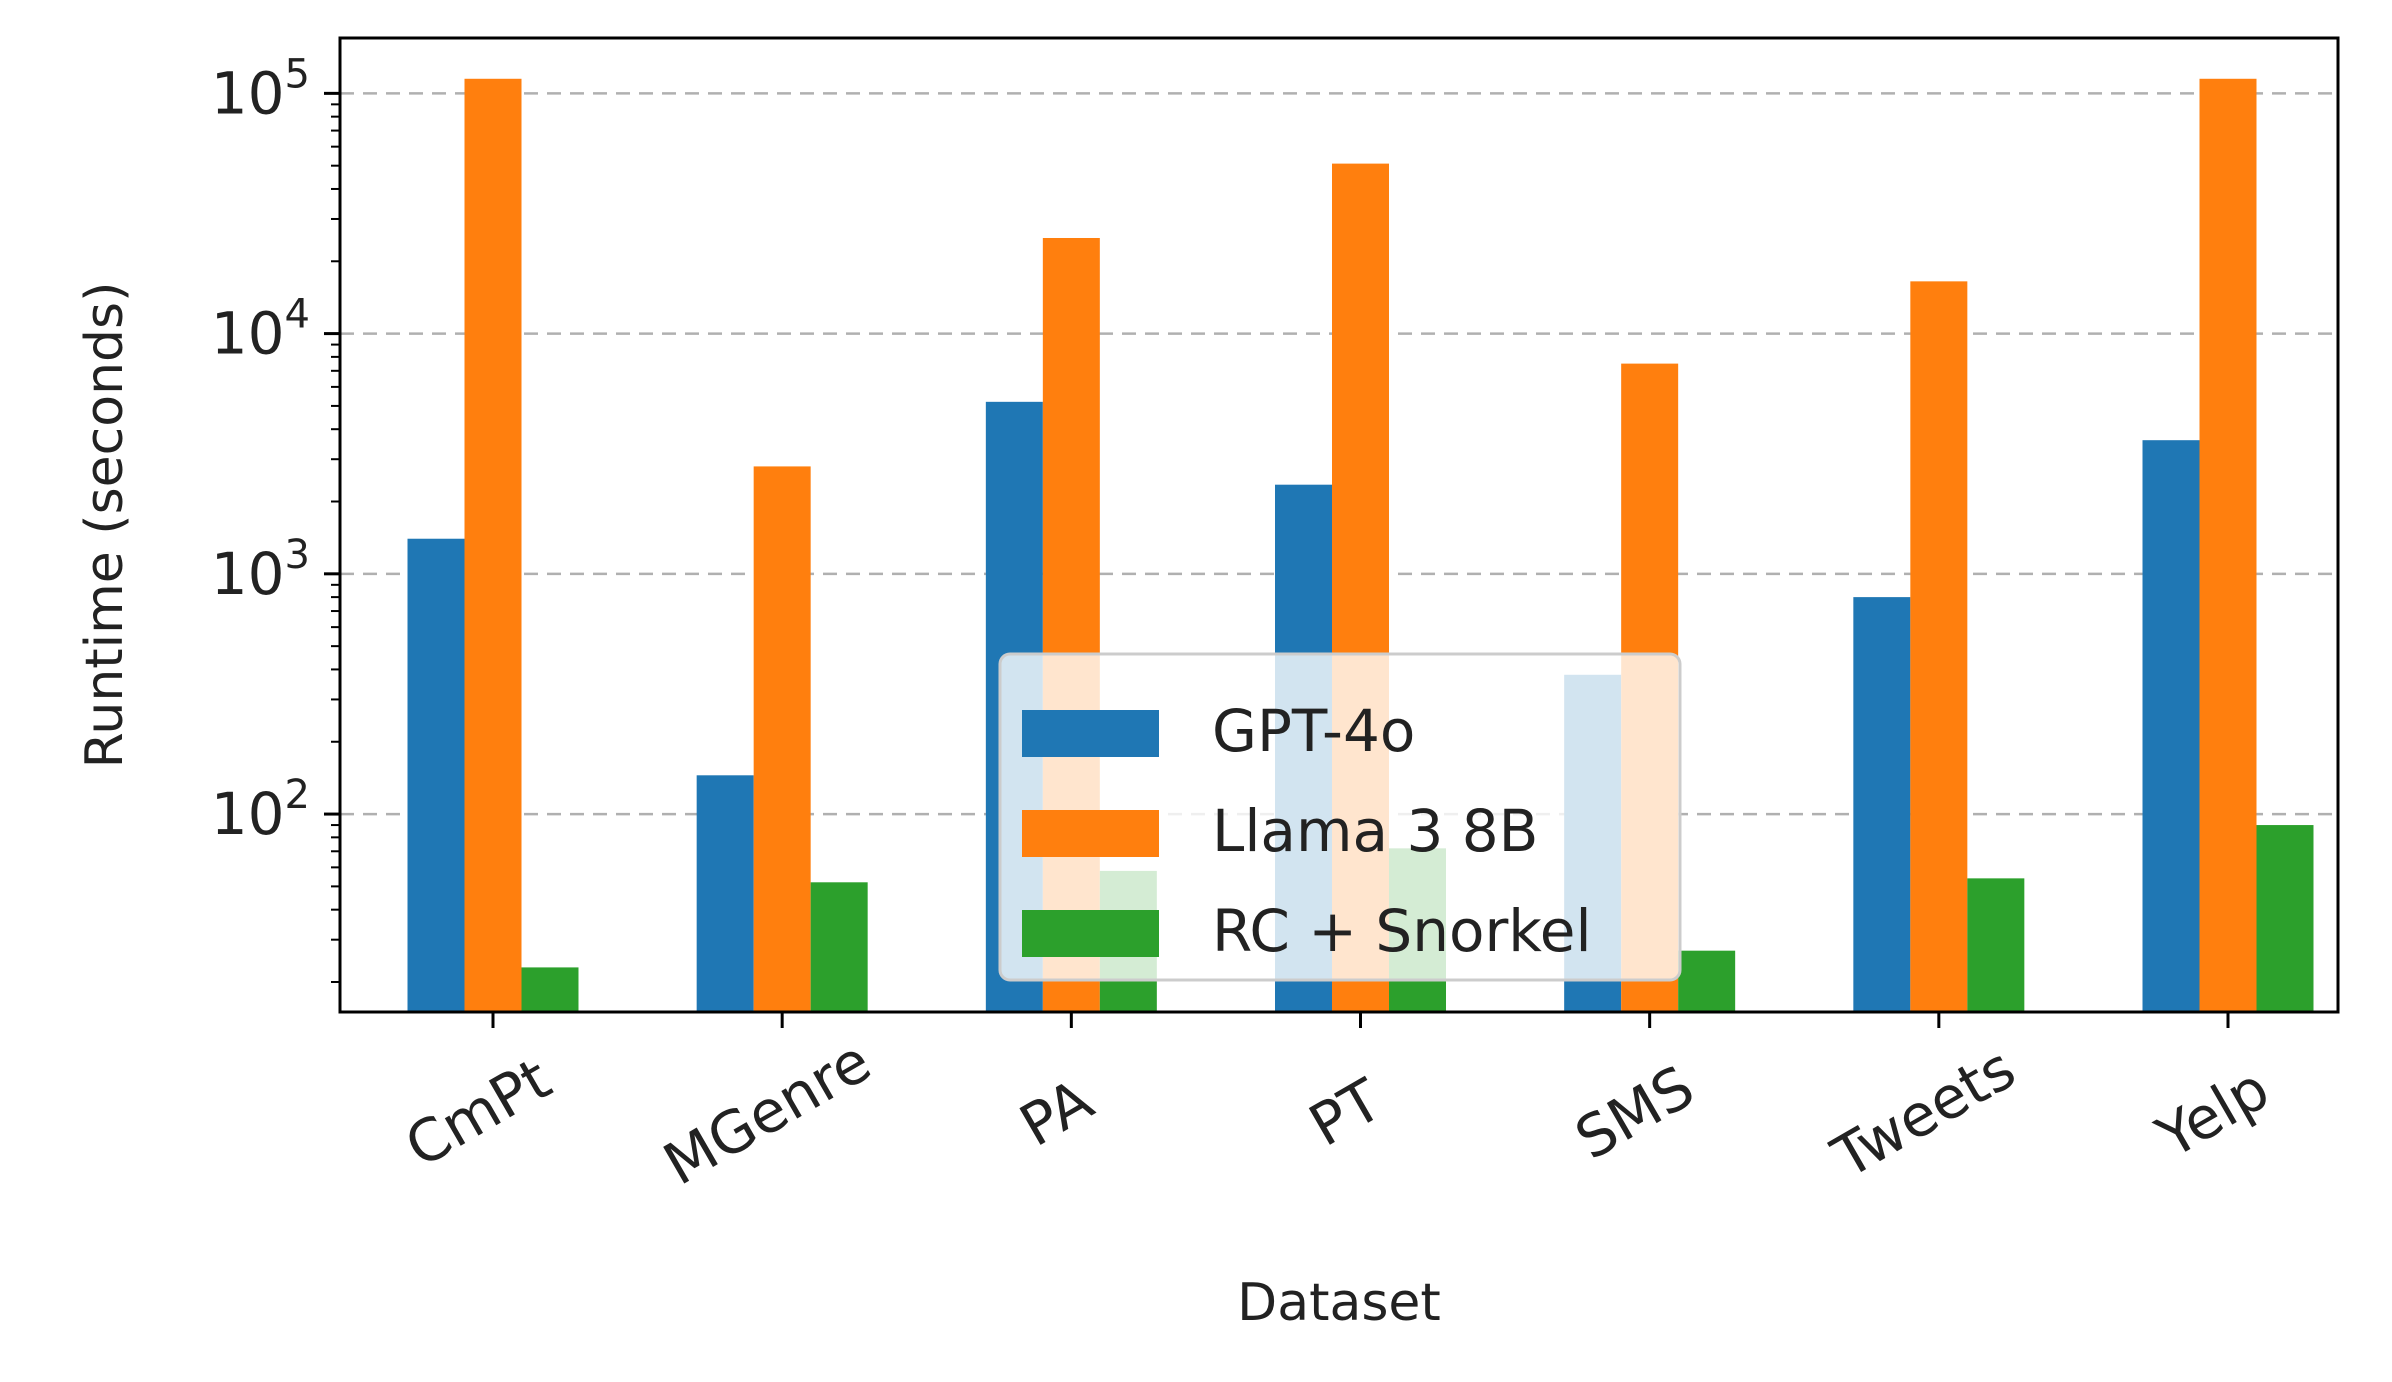 This screenshot has height=1382, width=2392. I want to click on x-tick-label: PT, so click(1345, 1112).